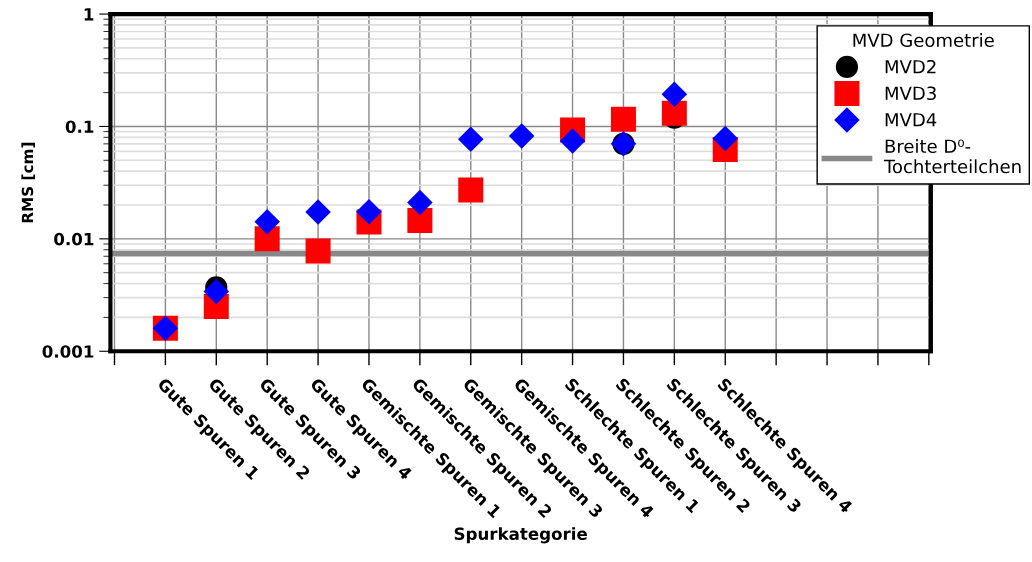 This screenshot has width=1032, height=562. I want to click on y-axis-title: RMS [cm], so click(28, 182).